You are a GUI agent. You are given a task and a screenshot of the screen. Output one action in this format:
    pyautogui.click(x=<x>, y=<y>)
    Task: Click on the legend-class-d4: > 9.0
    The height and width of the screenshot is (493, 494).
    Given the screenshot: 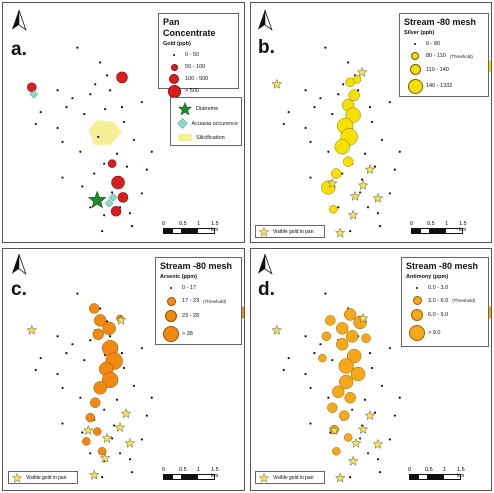 What is the action you would take?
    pyautogui.click(x=434, y=333)
    